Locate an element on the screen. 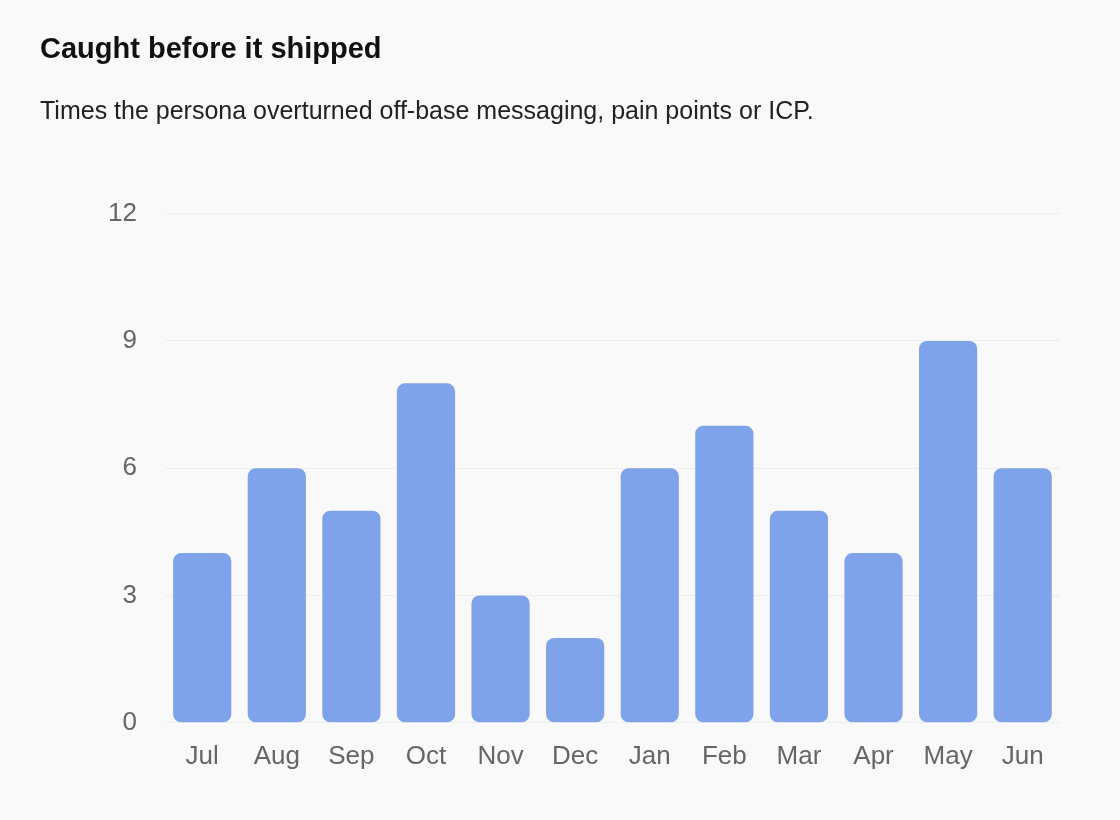  x-tick-label: May is located at coordinates (948, 754).